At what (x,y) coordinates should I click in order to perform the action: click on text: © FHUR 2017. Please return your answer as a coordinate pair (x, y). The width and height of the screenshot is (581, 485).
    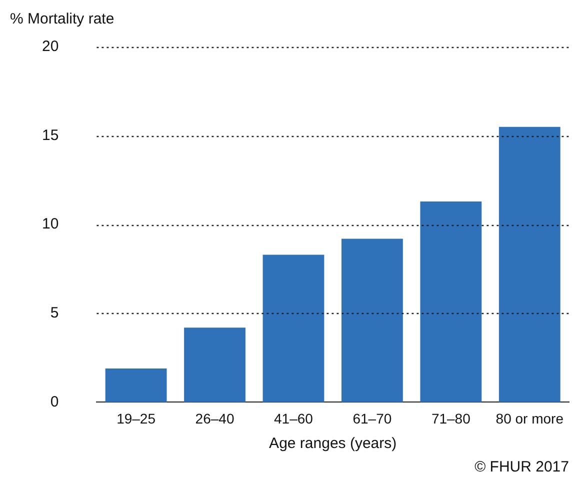
    Looking at the image, I should click on (521, 467).